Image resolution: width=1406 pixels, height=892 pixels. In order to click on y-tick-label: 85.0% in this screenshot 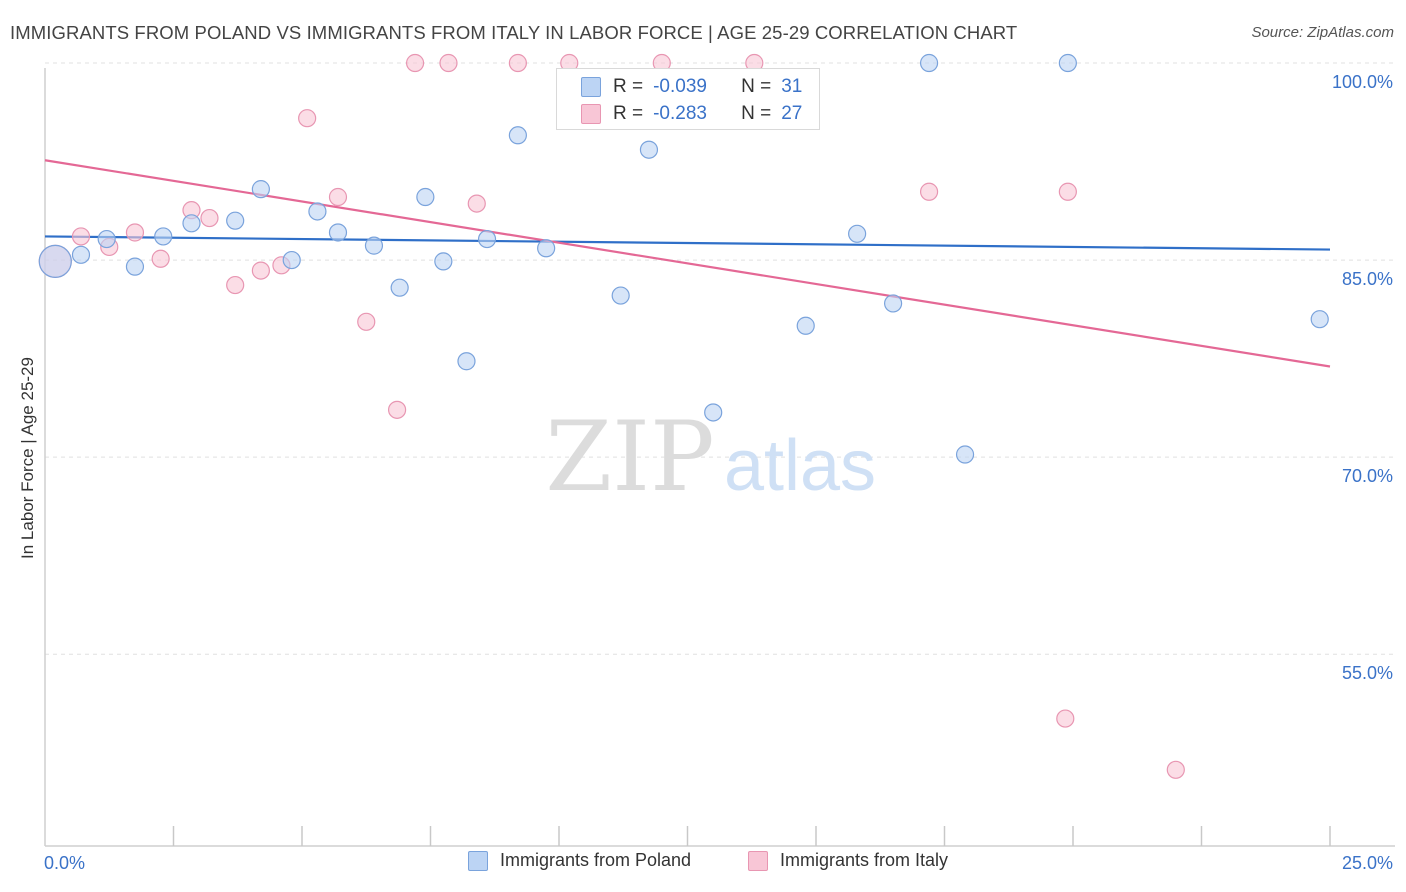, I will do `click(1367, 279)`.